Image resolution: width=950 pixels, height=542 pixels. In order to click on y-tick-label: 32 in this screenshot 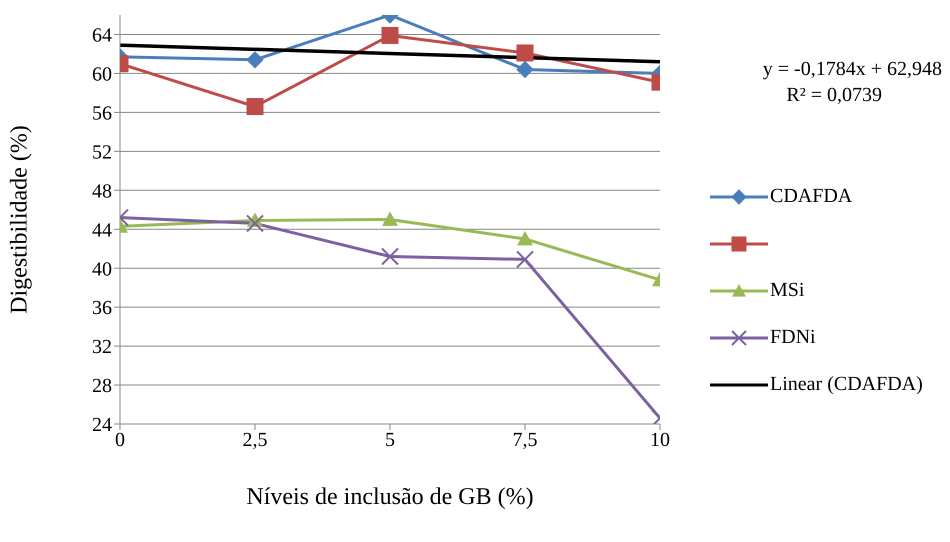, I will do `click(102, 347)`.